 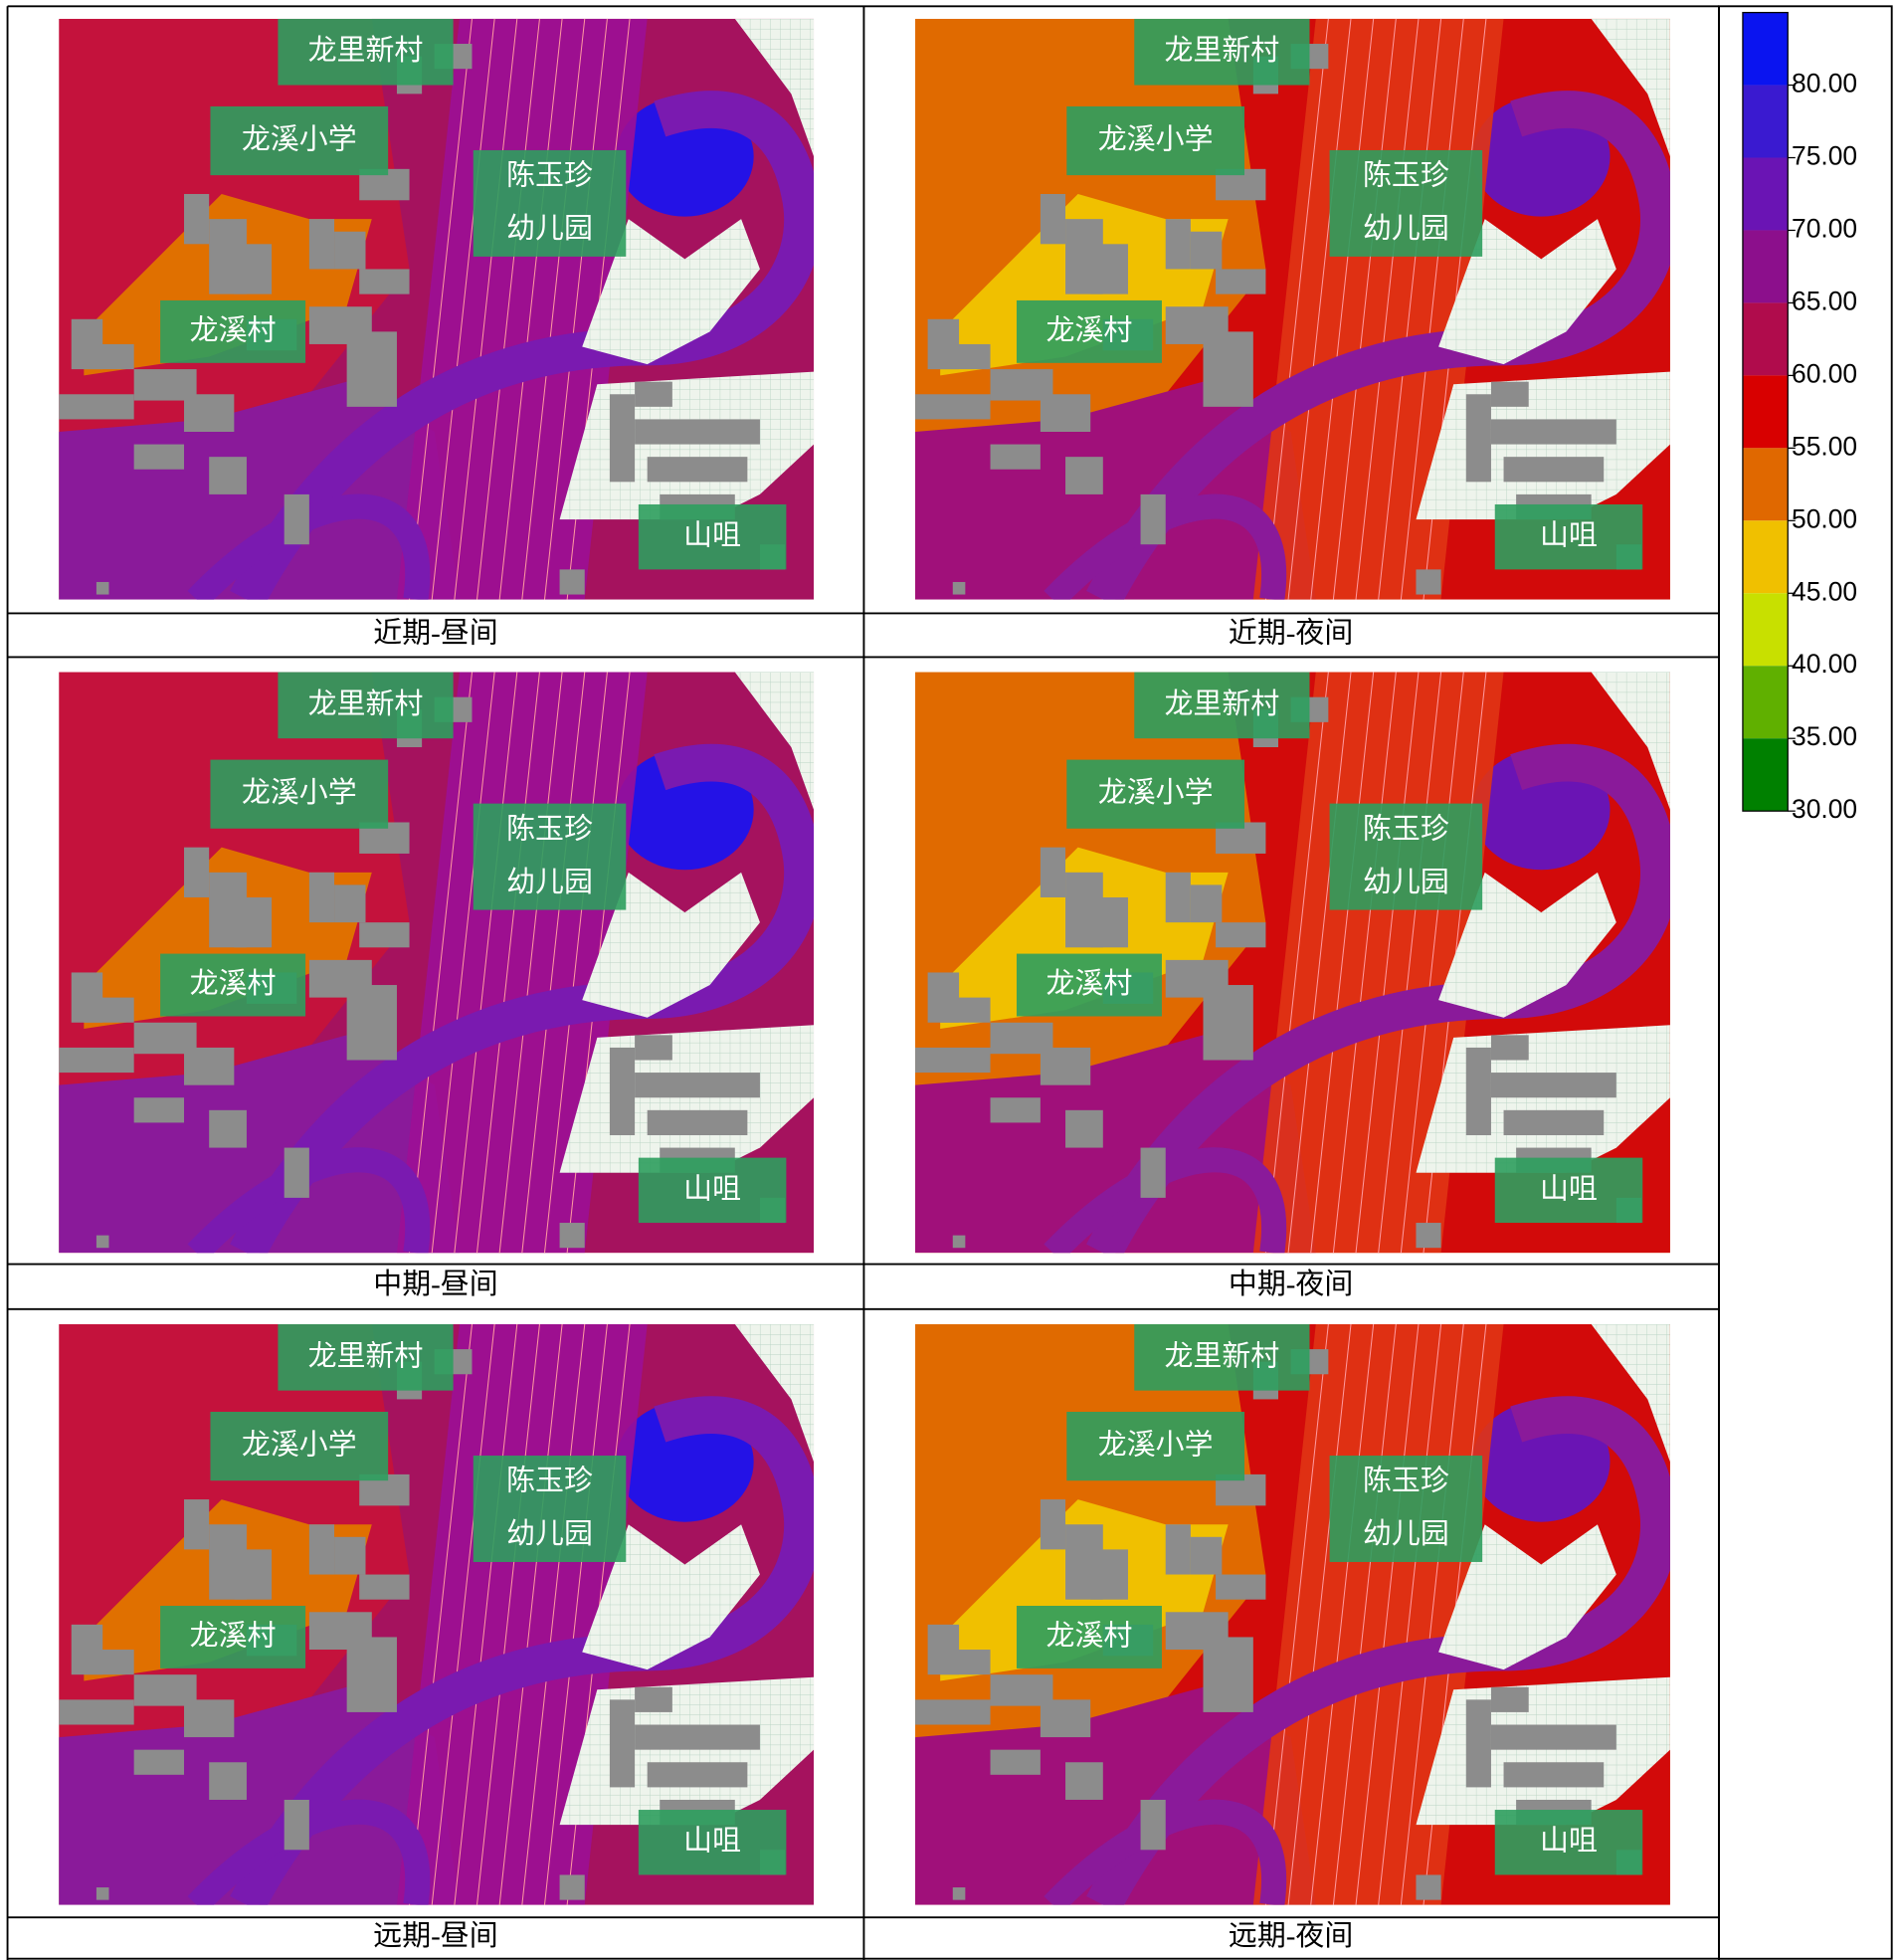 What do you see at coordinates (1824, 300) in the screenshot?
I see `legend-label: 65.00` at bounding box center [1824, 300].